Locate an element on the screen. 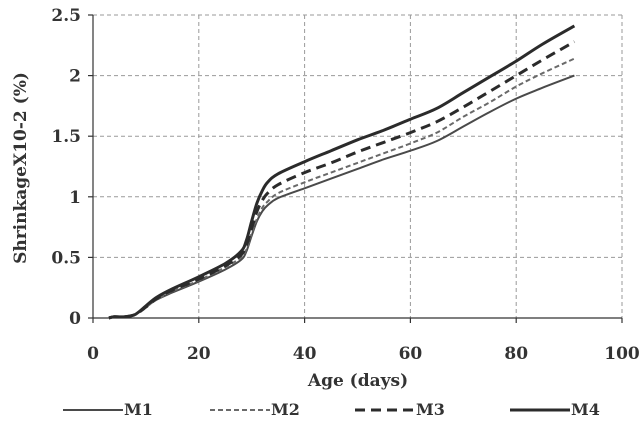  legend: M1 M2 M3 M4 is located at coordinates (331, 409).